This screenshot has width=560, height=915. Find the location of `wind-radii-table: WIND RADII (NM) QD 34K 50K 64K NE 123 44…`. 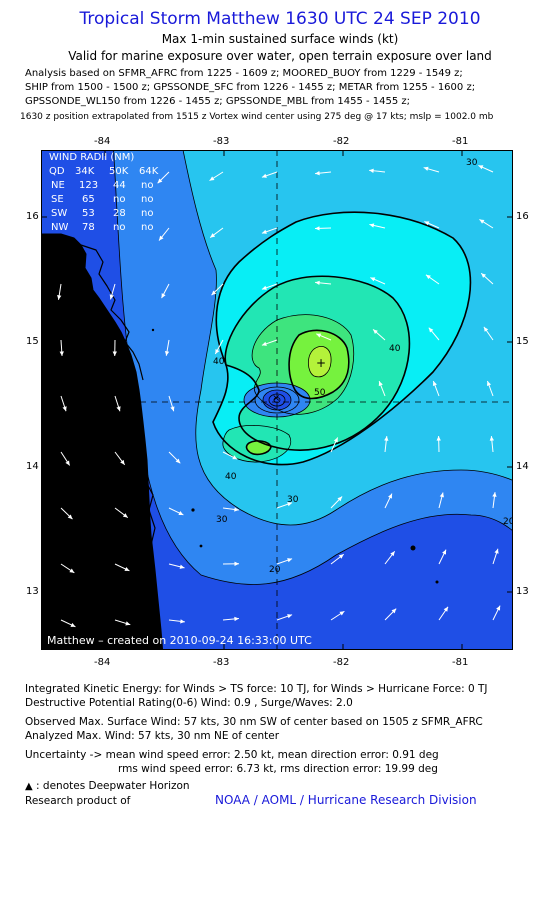

wind-radii-table: WIND RADII (NM) QD 34K 50K 64K NE 123 44… is located at coordinates (104, 192).